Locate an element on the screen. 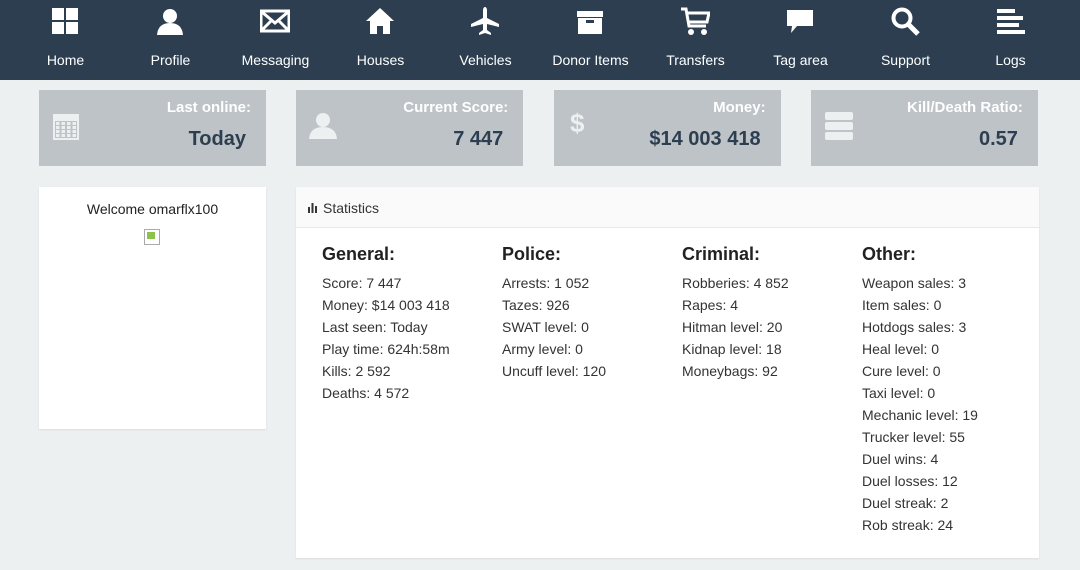  nav-item: Tag area is located at coordinates (800, 40).